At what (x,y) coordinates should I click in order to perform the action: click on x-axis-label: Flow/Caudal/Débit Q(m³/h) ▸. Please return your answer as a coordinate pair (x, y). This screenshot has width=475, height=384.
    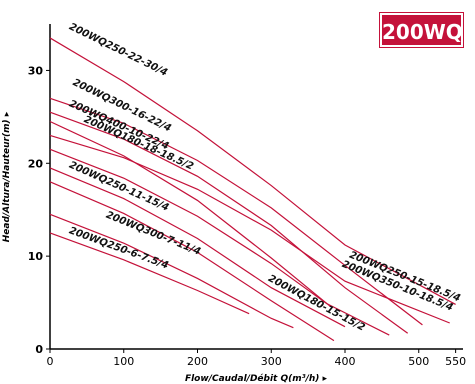
    Looking at the image, I should click on (256, 378).